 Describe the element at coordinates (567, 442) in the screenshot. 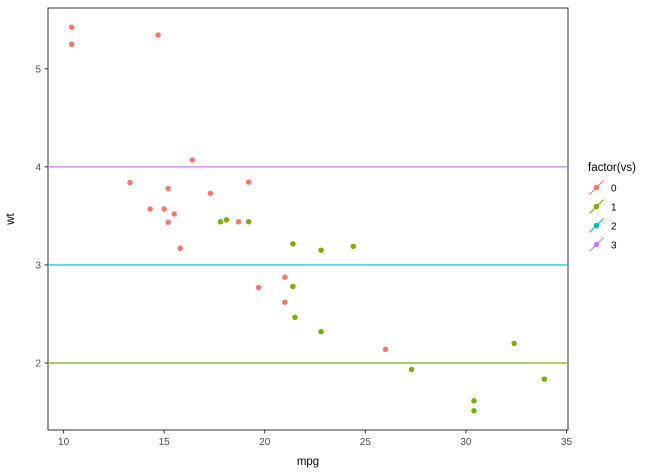

I see `x-tick-label: 35` at that location.